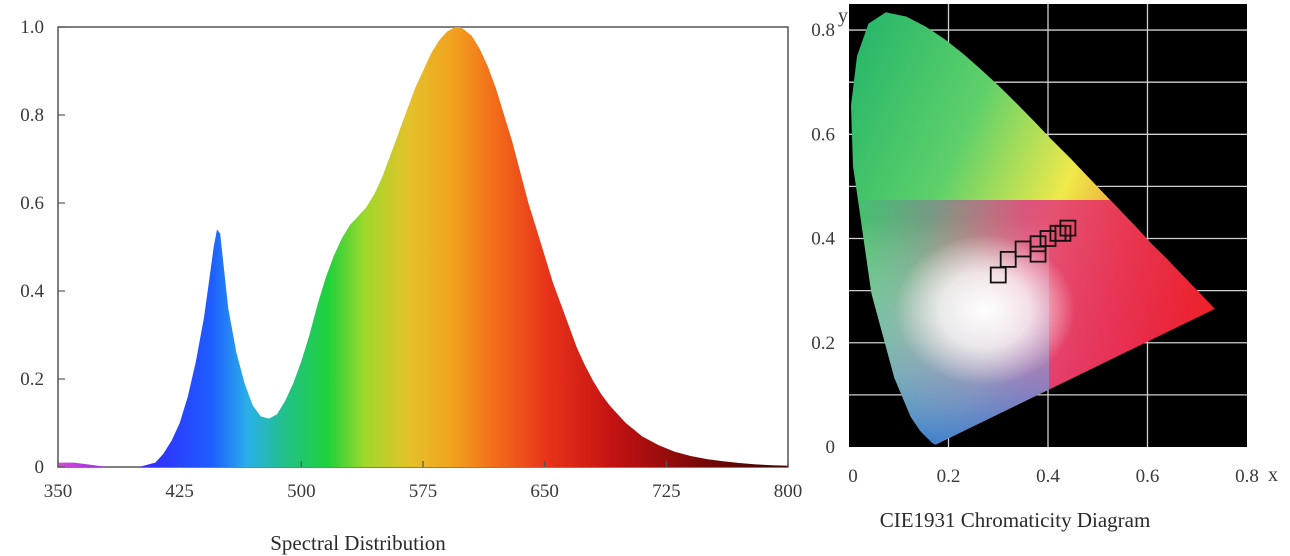 The image size is (1290, 556). Describe the element at coordinates (831, 447) in the screenshot. I see `cie-y-tick-label: 0` at that location.